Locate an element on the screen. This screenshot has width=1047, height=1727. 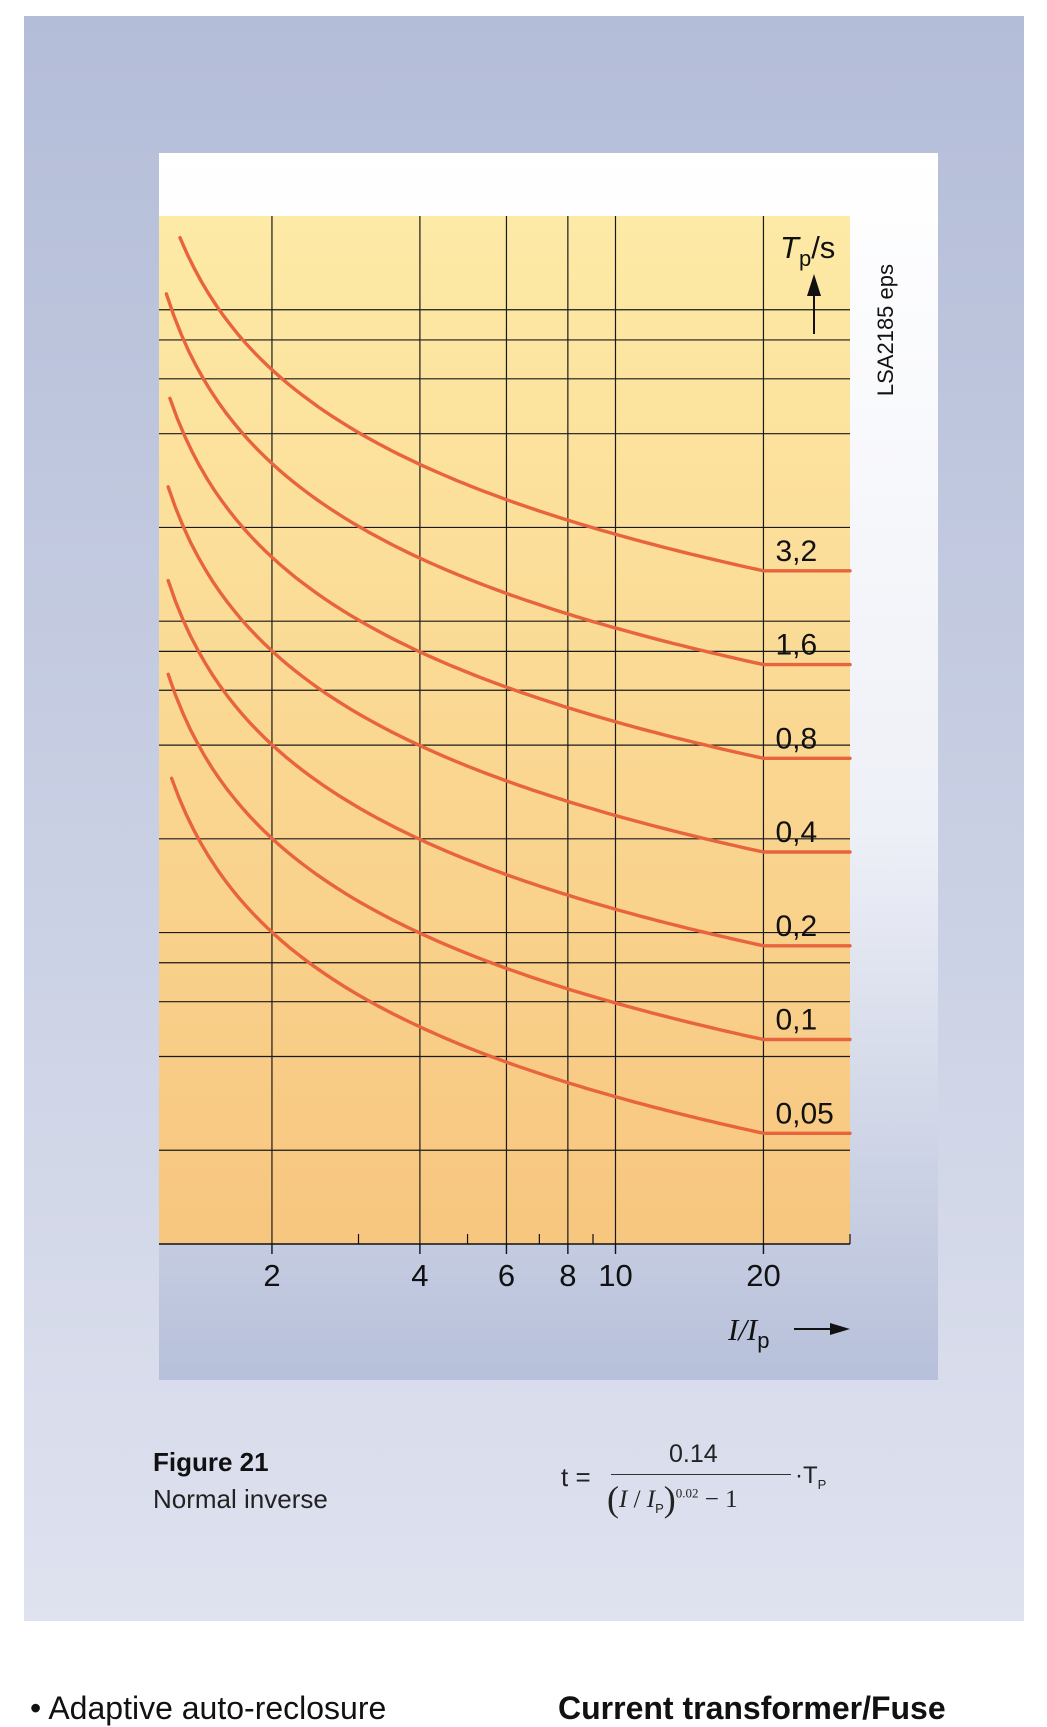
param-label: Tp/s is located at coordinates (807, 250).